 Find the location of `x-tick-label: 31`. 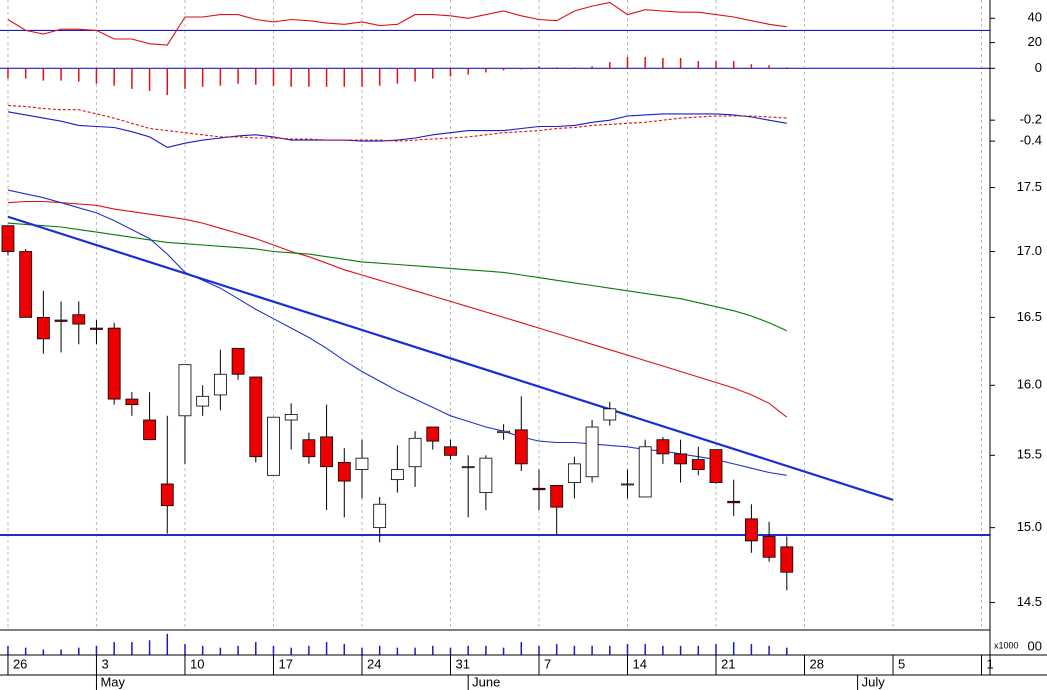

x-tick-label: 31 is located at coordinates (462, 663).